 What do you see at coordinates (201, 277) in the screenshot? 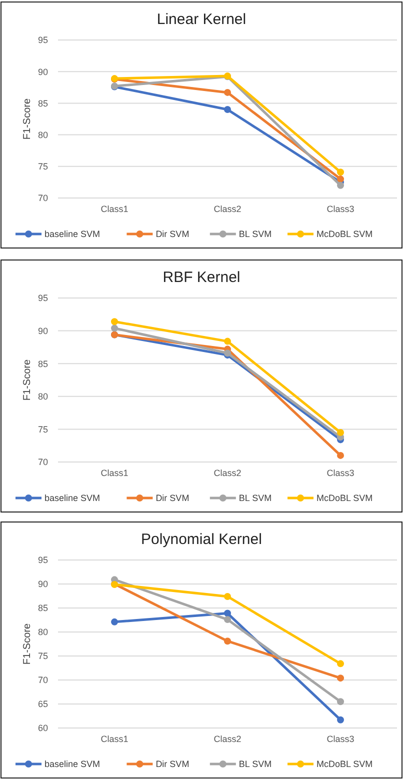
I see `chart-title: RBF Kernel` at bounding box center [201, 277].